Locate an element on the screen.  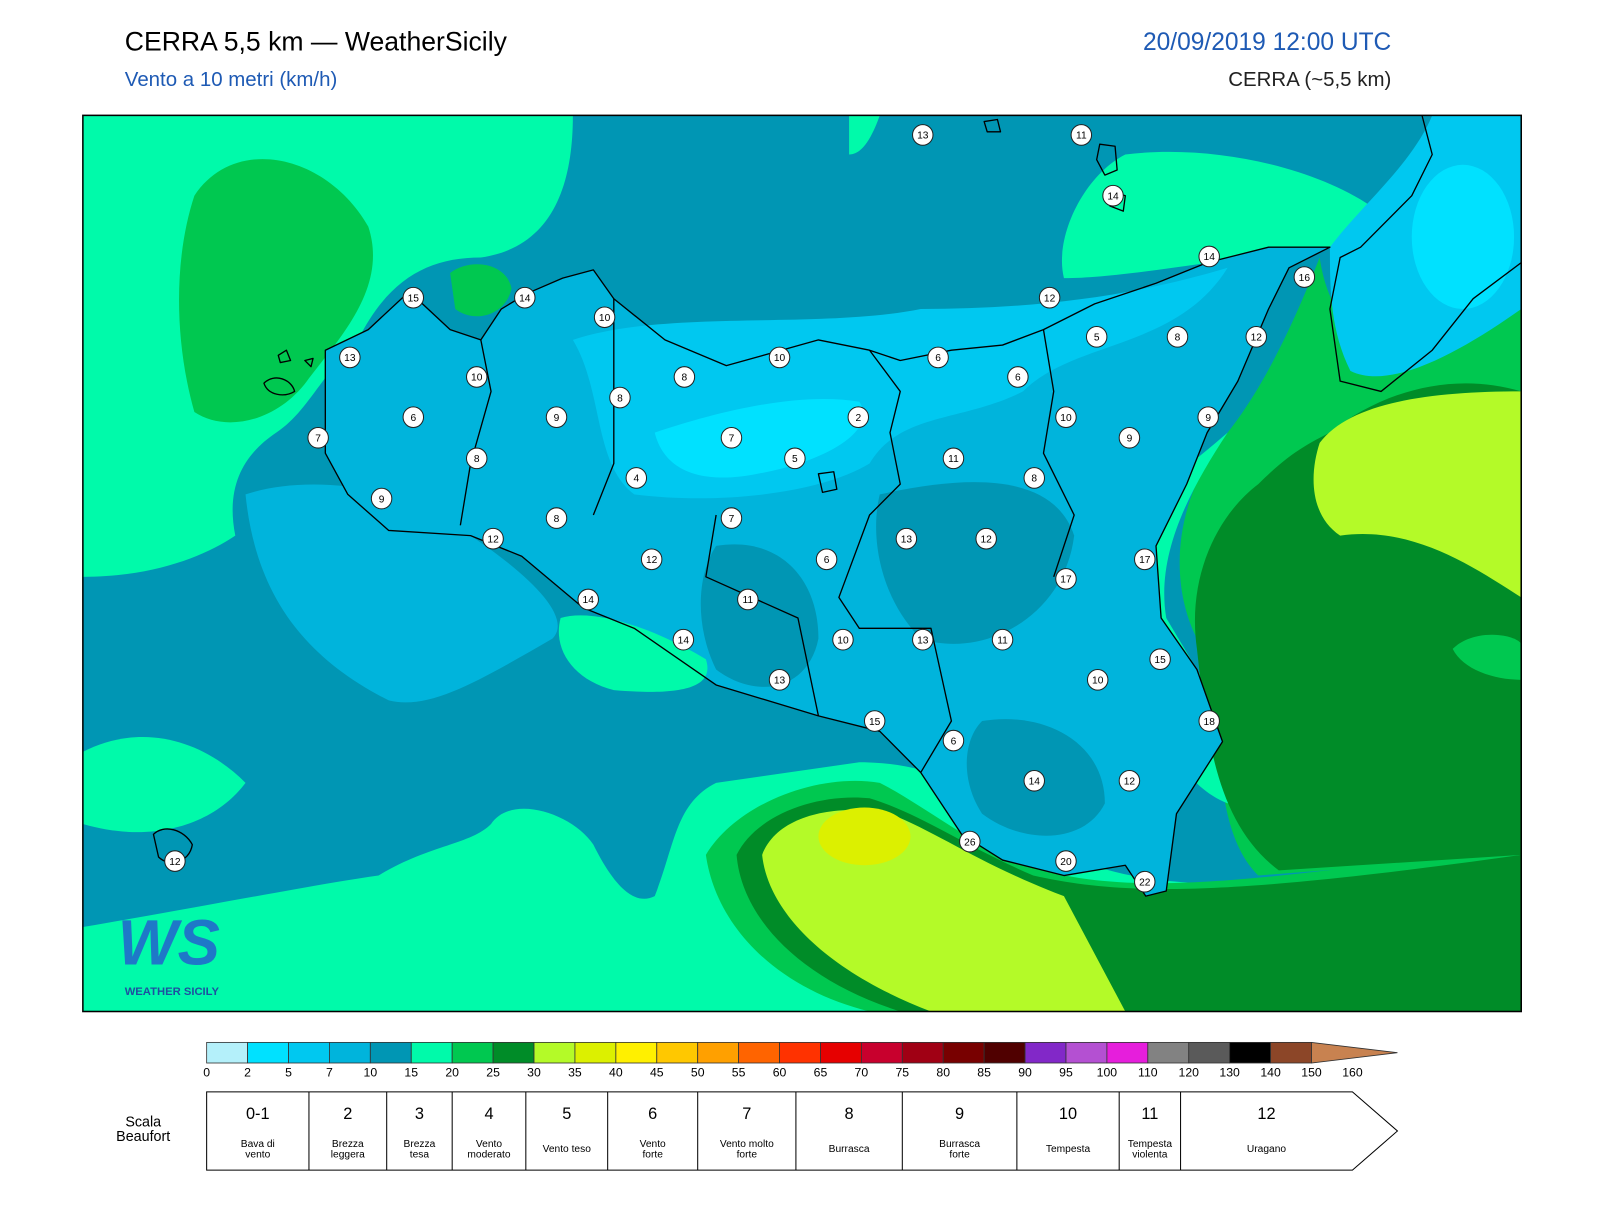
station-value: 11 is located at coordinates (953, 459).